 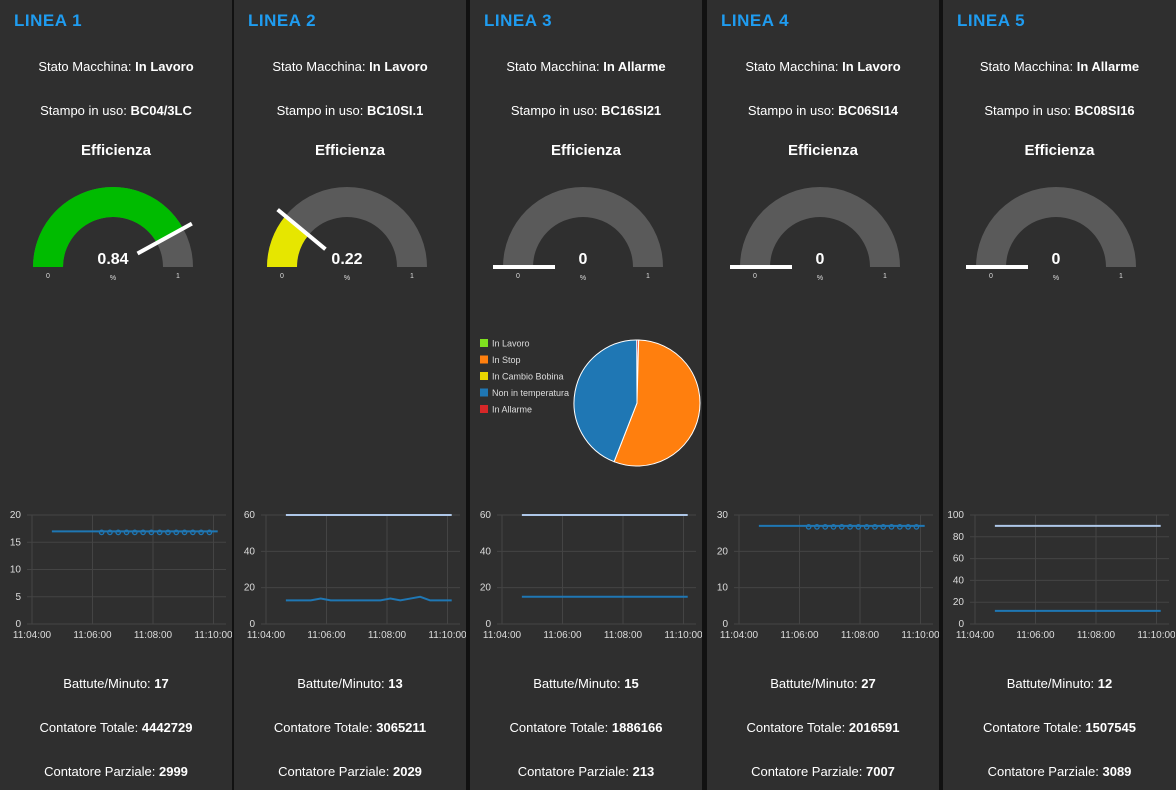 I want to click on contatore-parziale: Contatore Parziale: 3089, so click(x=1059, y=771).